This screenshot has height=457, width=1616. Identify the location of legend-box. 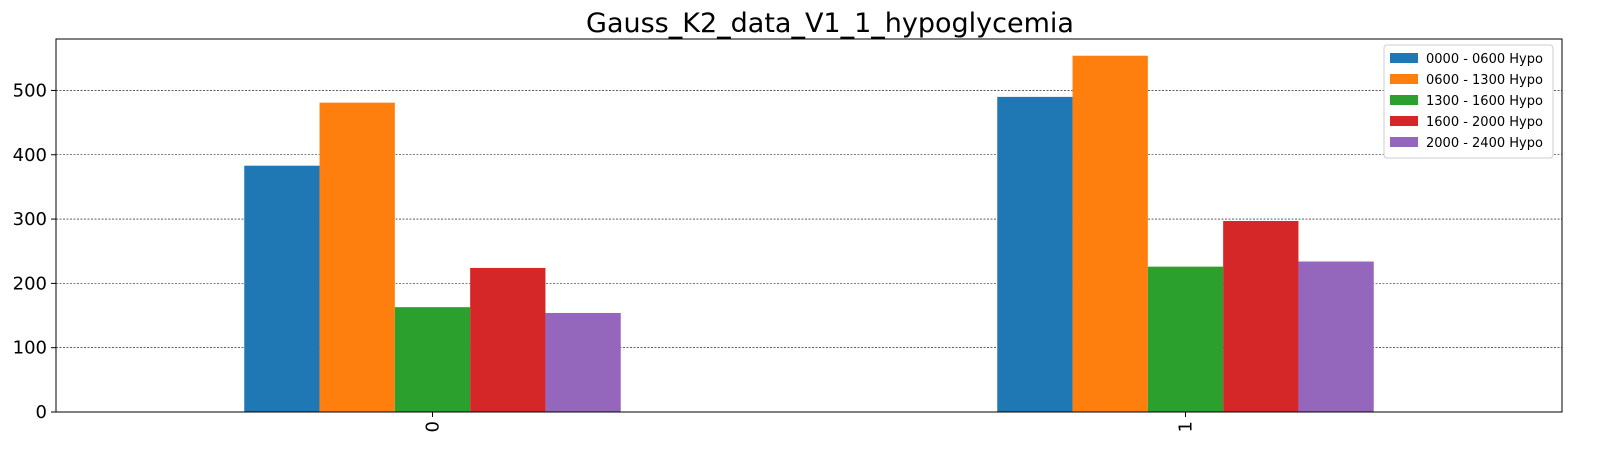
(1468, 101).